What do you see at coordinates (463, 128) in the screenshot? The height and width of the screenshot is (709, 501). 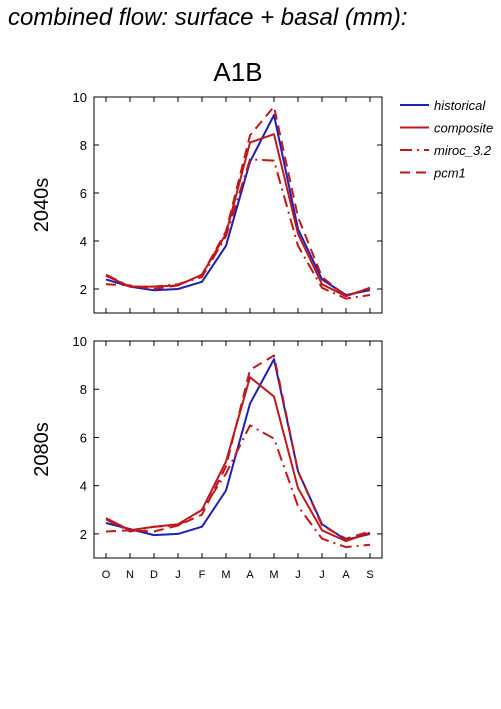 I see `legend-label-composite: composite` at bounding box center [463, 128].